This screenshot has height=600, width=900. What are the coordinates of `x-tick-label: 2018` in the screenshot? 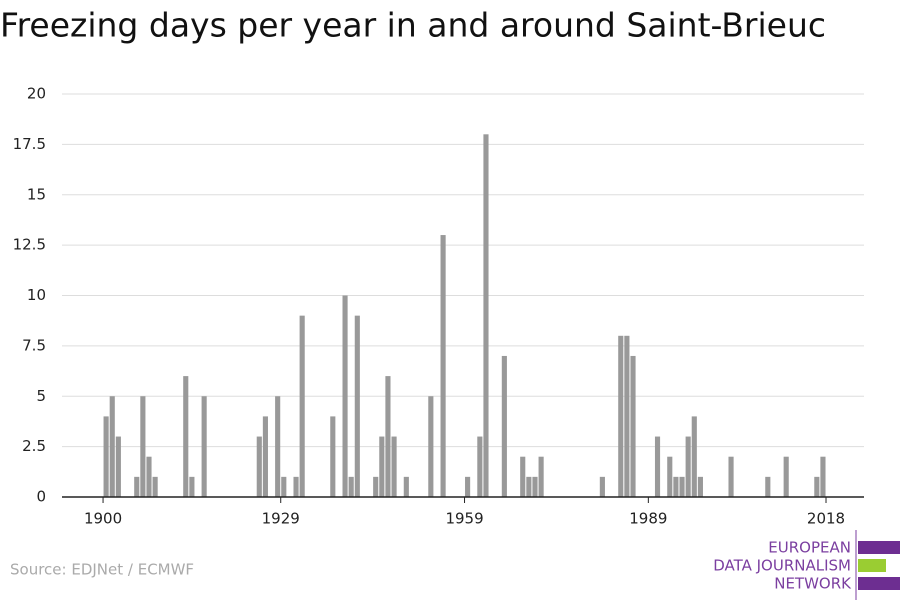 It's located at (826, 519).